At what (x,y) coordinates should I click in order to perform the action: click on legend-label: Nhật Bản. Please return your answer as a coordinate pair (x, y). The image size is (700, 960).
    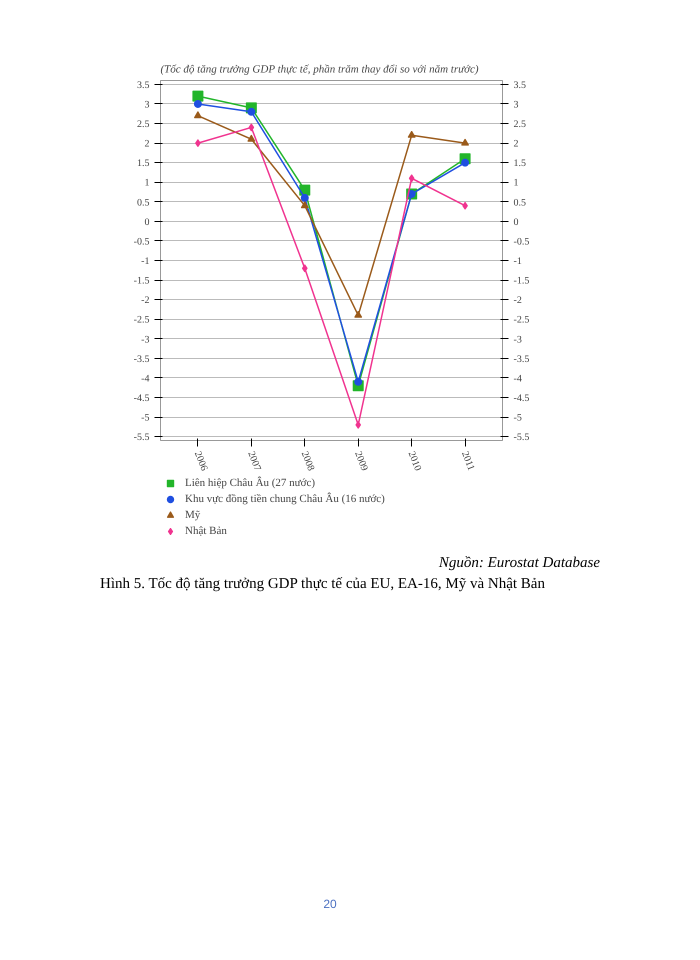
    Looking at the image, I should click on (206, 531).